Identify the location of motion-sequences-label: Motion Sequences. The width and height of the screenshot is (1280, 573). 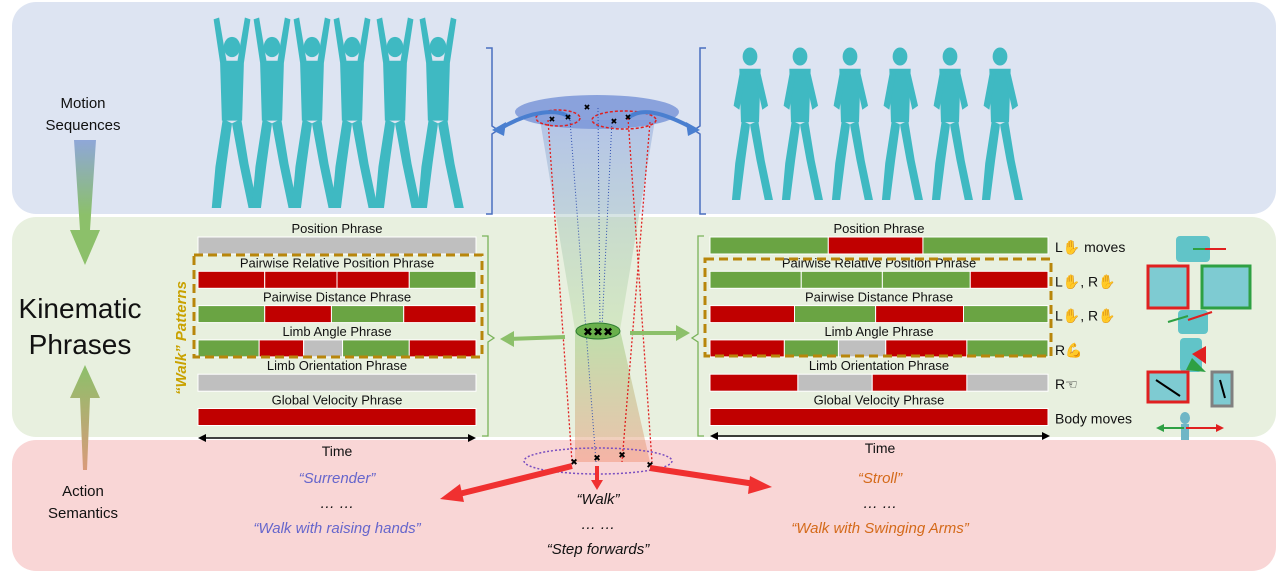
(82, 114).